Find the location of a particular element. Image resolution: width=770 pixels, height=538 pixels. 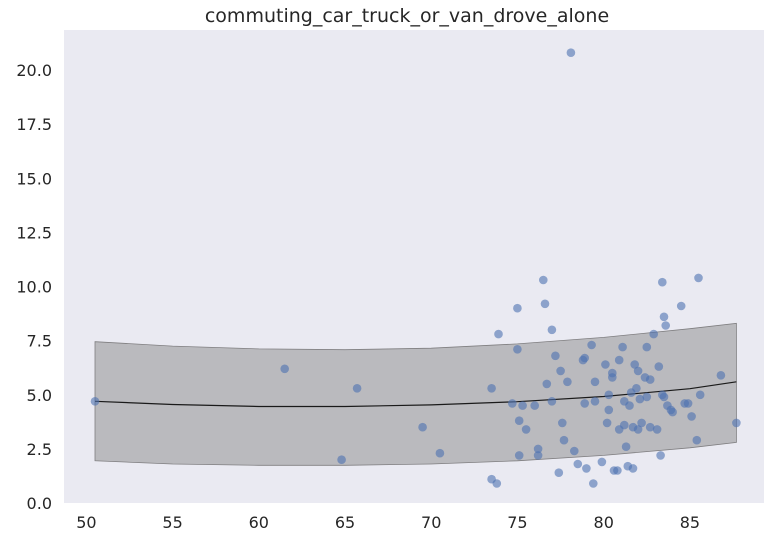

x-axis-ticks: 50 55 60 65 70 75 80 85 is located at coordinates (388, 522).